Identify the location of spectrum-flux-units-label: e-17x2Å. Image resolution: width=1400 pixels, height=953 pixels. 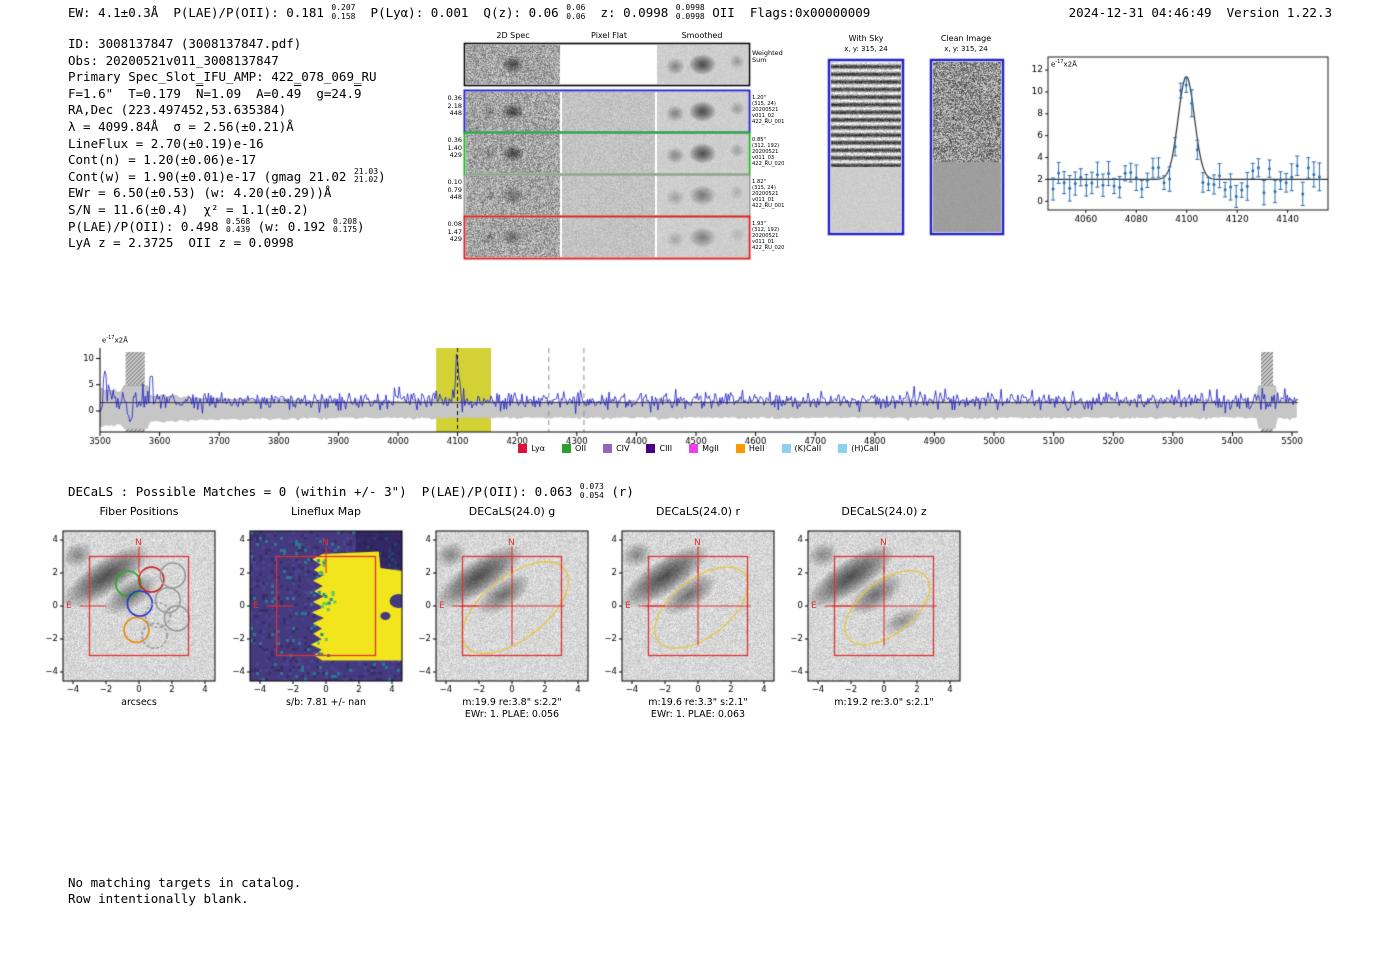
(115, 340).